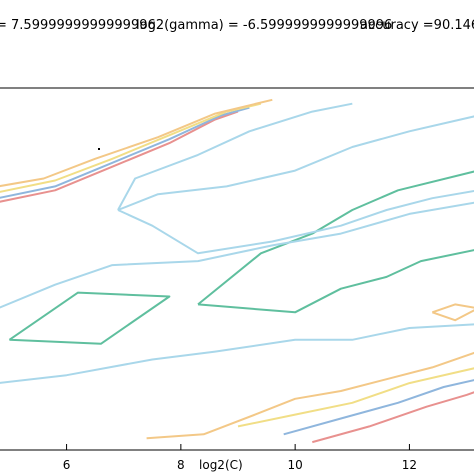 The width and height of the screenshot is (474, 474). I want to click on log2c-readout: = 7.5999999999999996, so click(78, 25).